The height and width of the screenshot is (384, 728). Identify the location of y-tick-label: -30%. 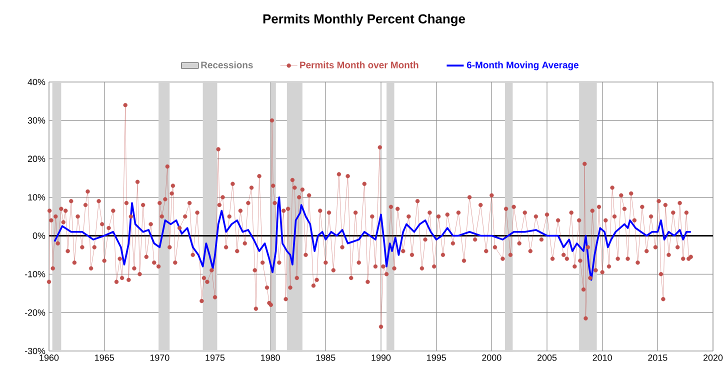
(35, 351).